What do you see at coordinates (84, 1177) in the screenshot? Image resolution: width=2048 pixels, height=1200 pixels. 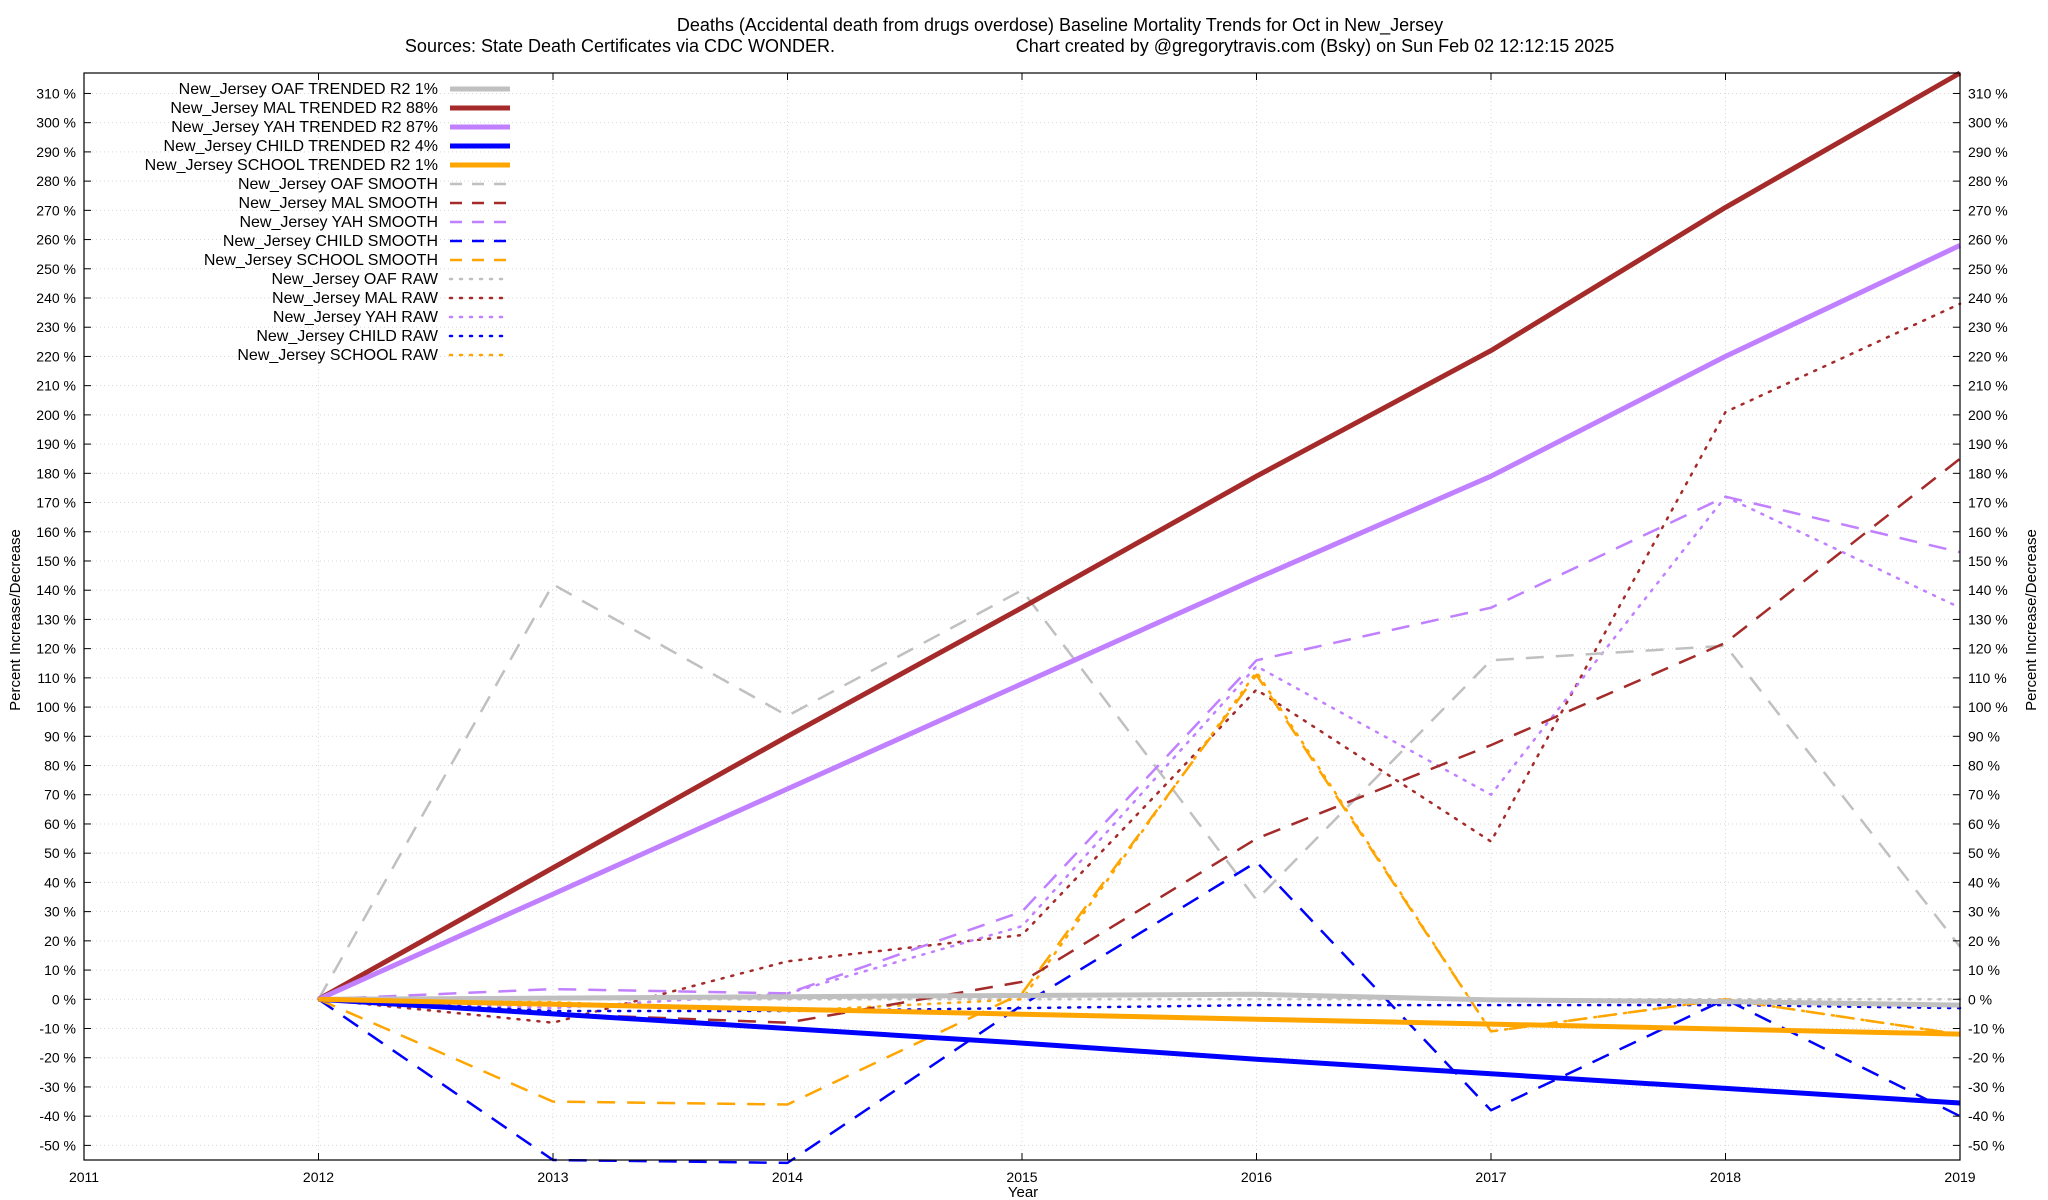 I see `x-tick-label: 2011` at bounding box center [84, 1177].